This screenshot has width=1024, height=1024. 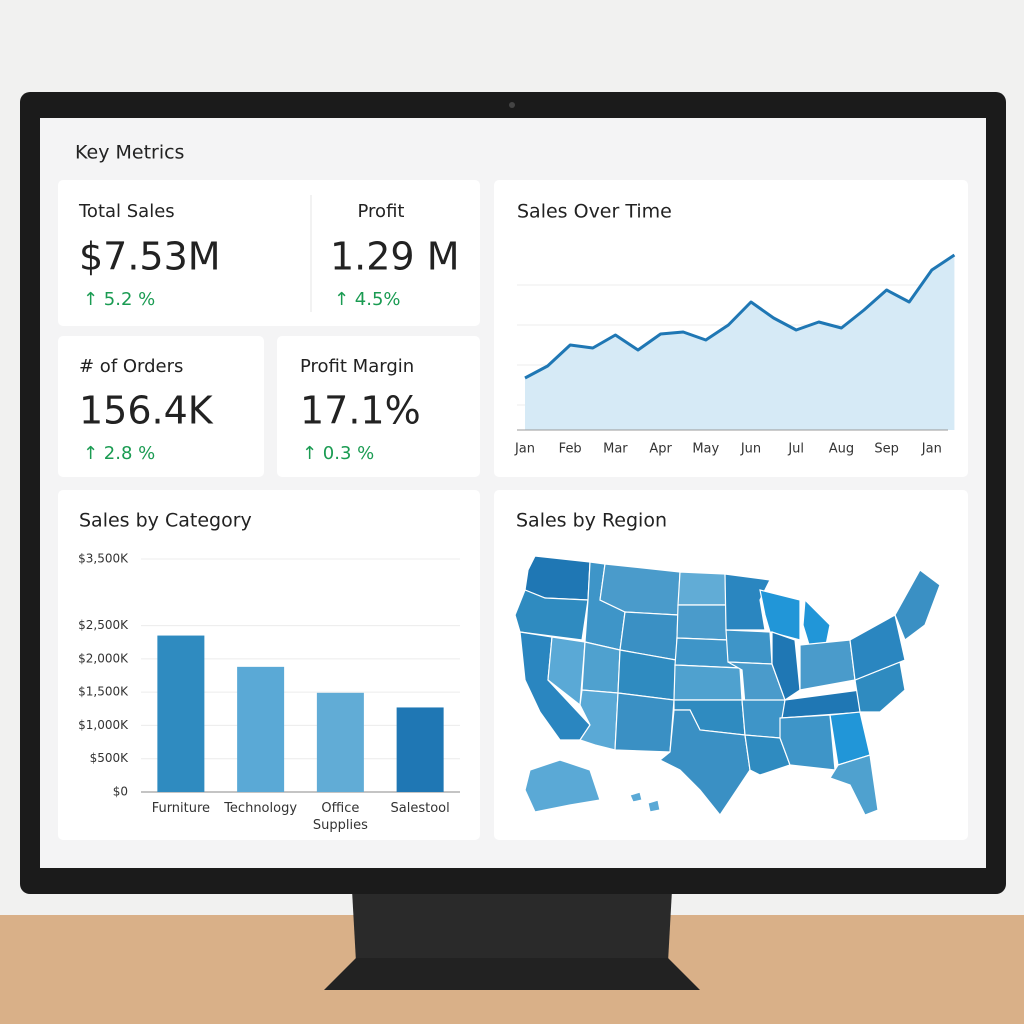 I want to click on metric-value: 17.1%, so click(x=360, y=411).